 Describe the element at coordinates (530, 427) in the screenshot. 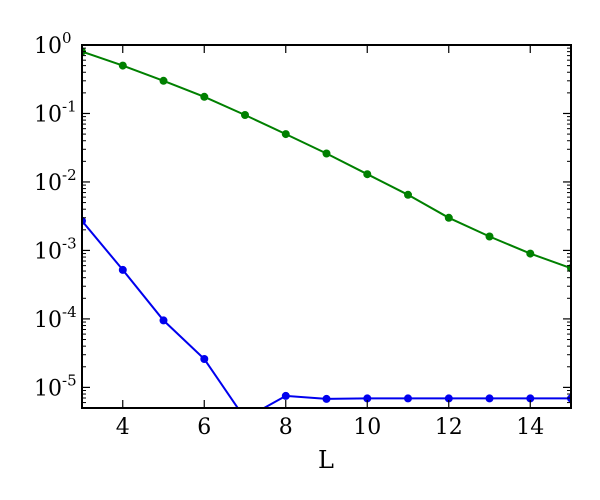

I see `x-tick-label: 14` at that location.